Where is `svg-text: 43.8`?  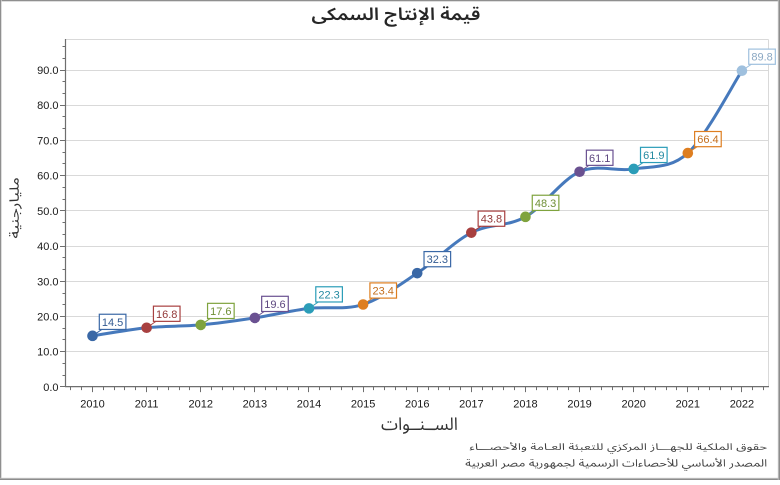
svg-text: 43.8 is located at coordinates (491, 220).